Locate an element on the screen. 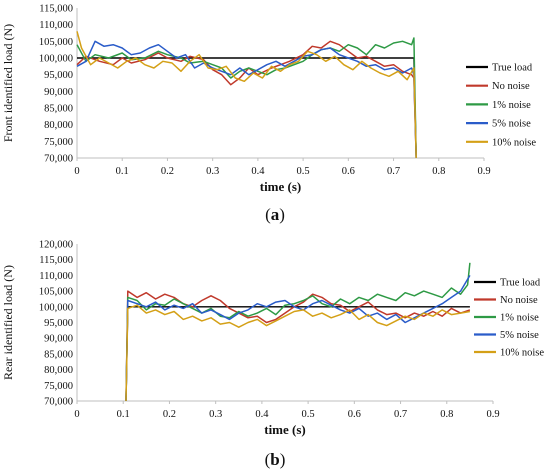  panel-caption-b: (b) is located at coordinates (275, 459).